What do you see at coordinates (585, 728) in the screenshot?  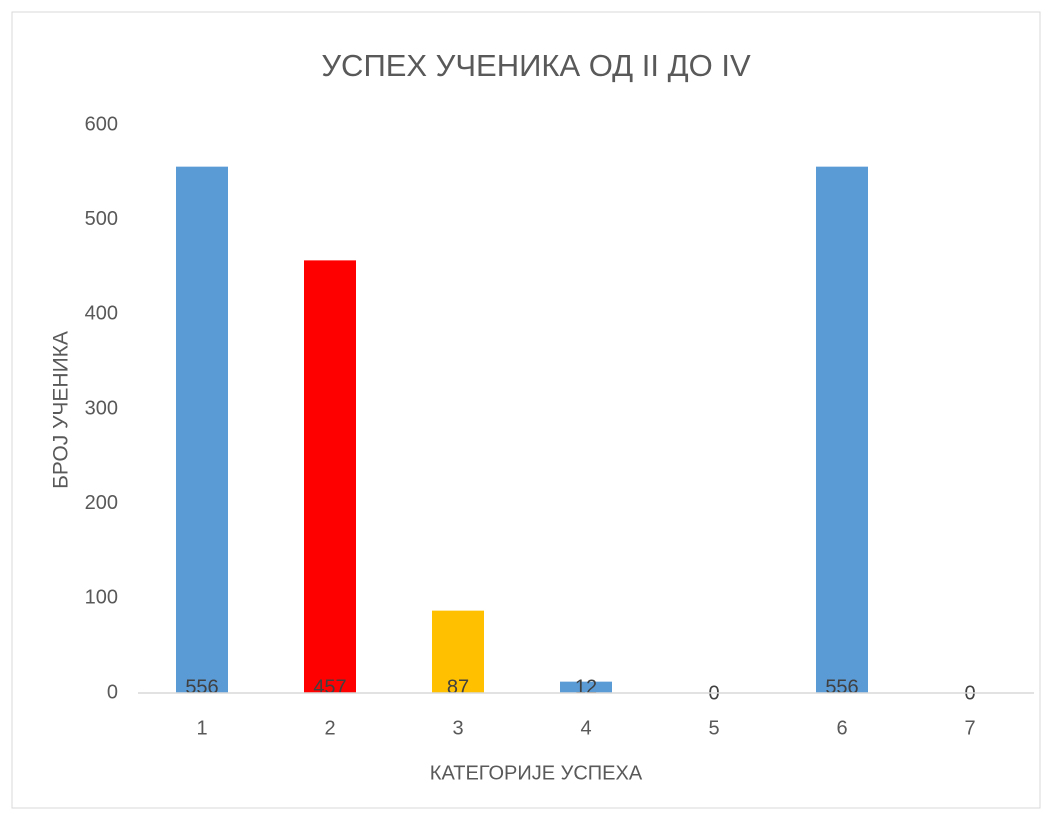 I see `x-tick-label: 4` at bounding box center [585, 728].